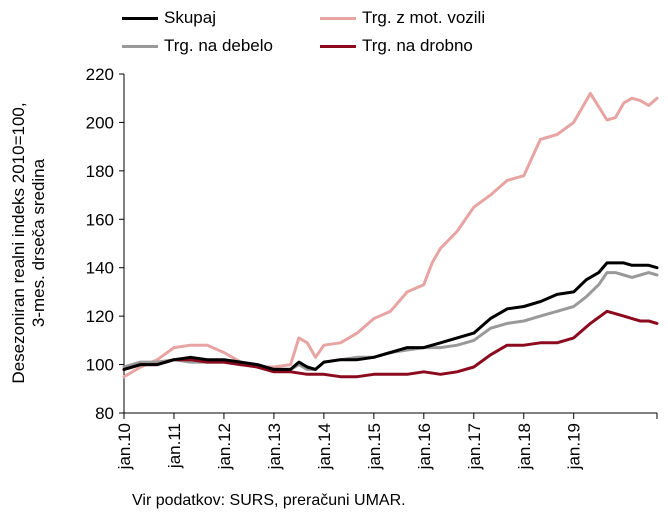 The image size is (668, 525). I want to click on y-axis-label-line: Desezoniran realni indeks 2010=100,, so click(18, 242).